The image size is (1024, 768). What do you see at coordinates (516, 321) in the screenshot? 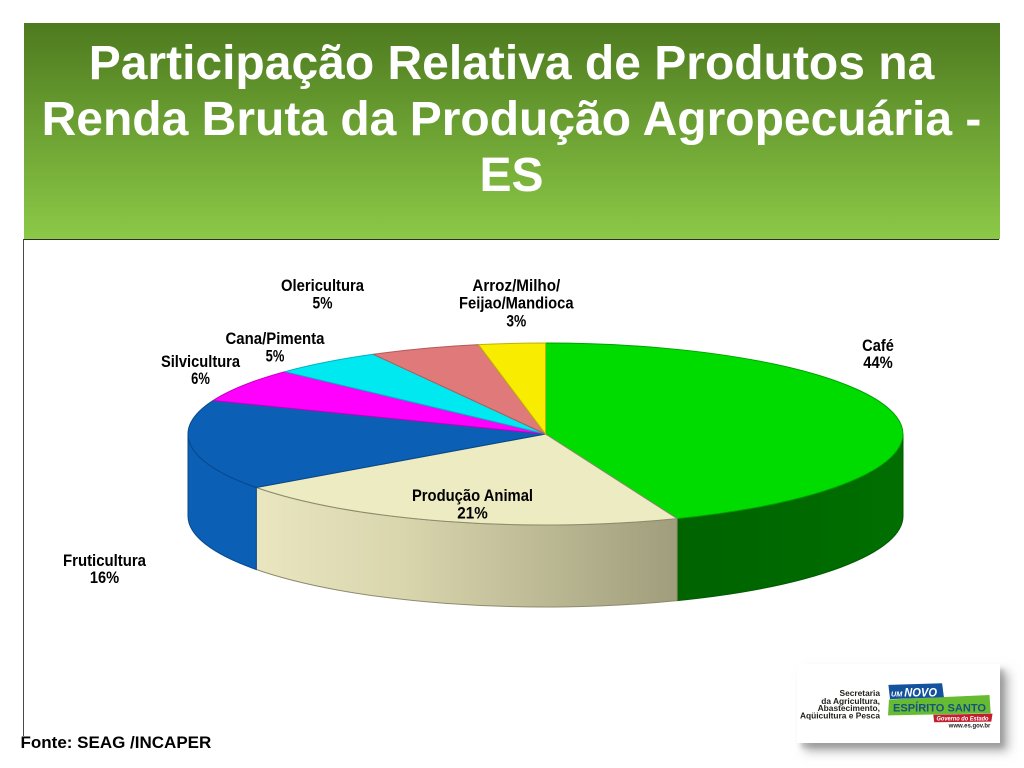
I see `svg-text: 3%` at bounding box center [516, 321].